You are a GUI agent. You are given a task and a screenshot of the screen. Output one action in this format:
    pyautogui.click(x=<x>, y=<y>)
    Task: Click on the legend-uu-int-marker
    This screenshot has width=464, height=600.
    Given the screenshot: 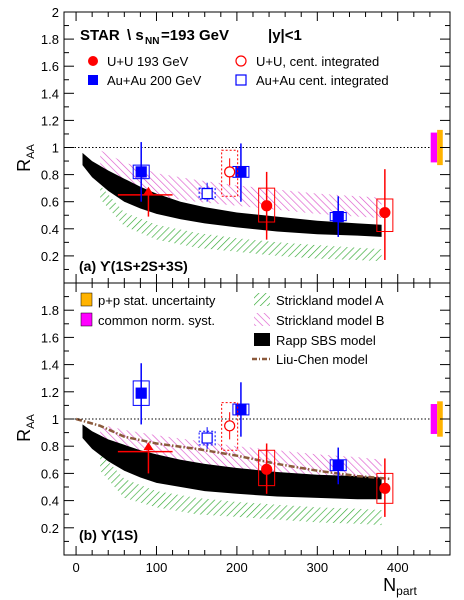 What is the action you would take?
    pyautogui.click(x=241, y=61)
    